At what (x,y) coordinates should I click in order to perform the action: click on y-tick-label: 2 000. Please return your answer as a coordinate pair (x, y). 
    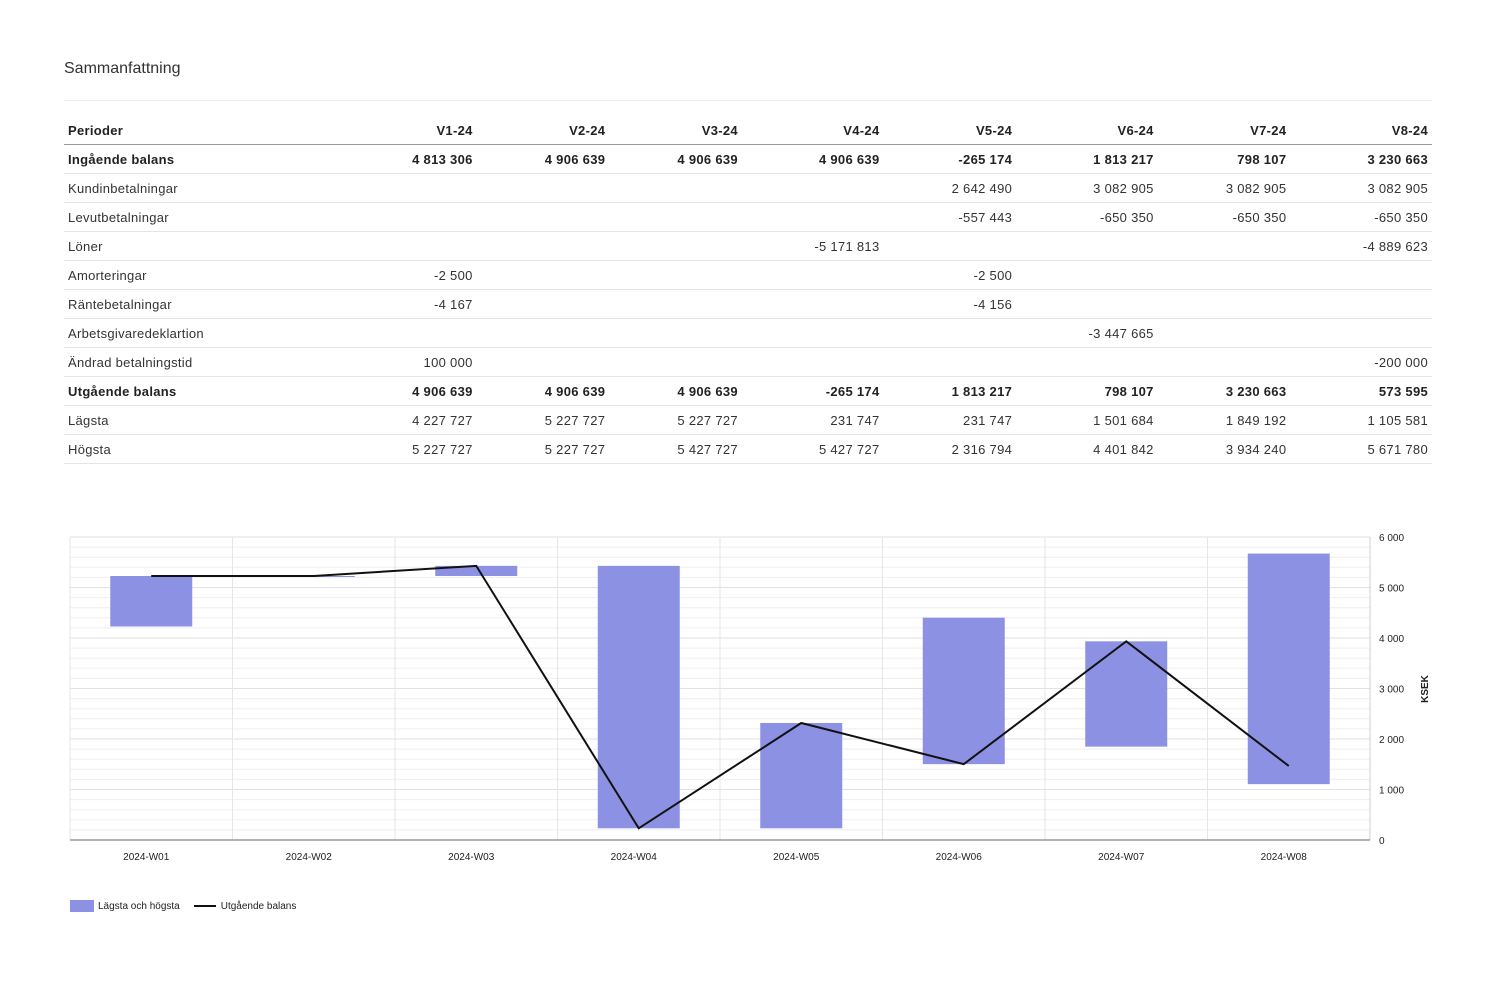
    Looking at the image, I should click on (1391, 740).